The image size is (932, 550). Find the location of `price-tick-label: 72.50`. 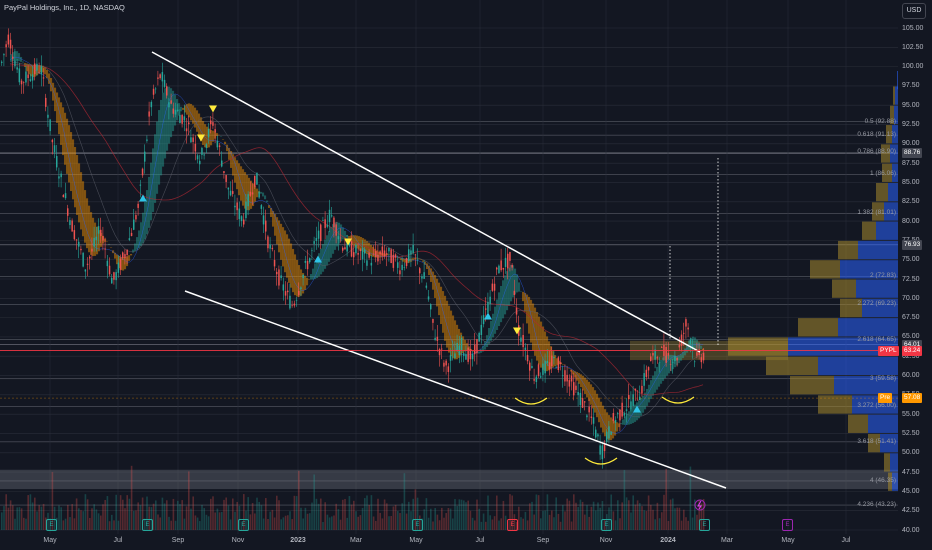

price-tick-label: 72.50 is located at coordinates (911, 279).